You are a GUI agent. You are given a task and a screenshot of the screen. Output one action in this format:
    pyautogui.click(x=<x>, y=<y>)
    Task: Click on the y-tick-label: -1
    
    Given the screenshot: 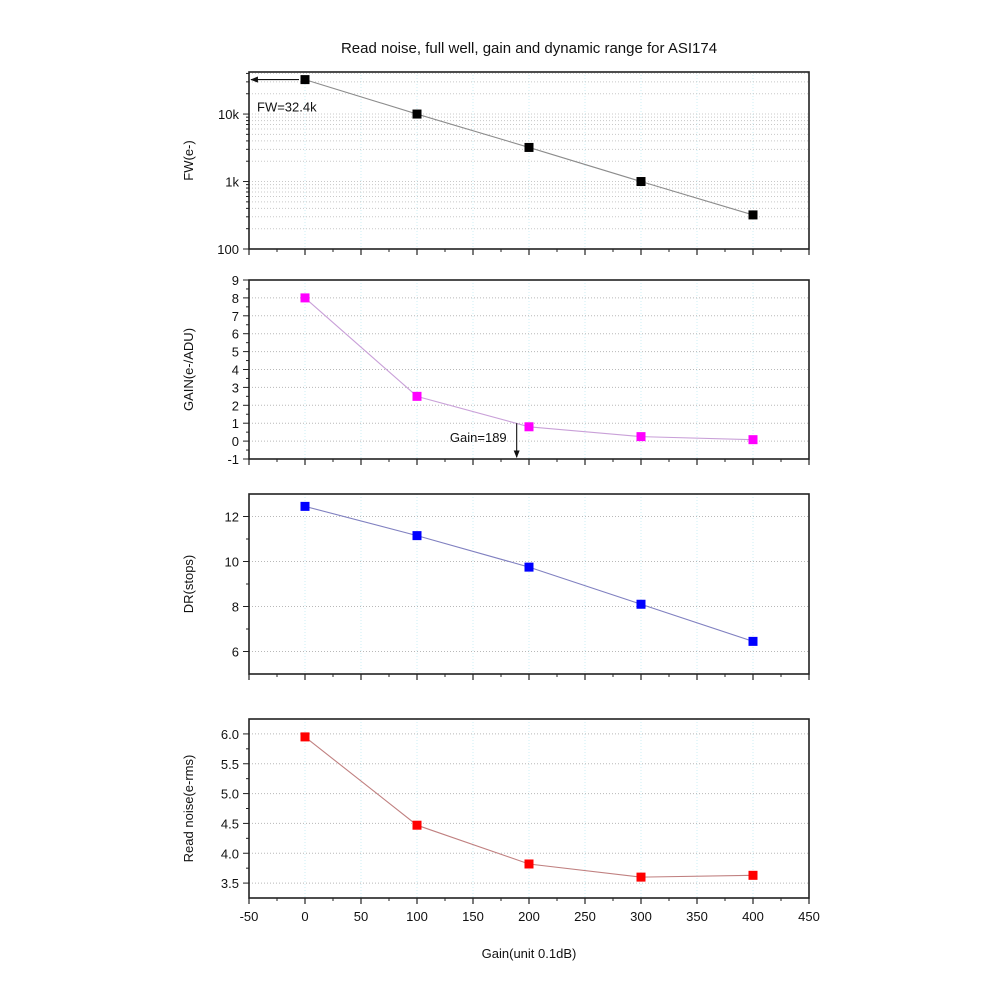 What is the action you would take?
    pyautogui.click(x=233, y=459)
    